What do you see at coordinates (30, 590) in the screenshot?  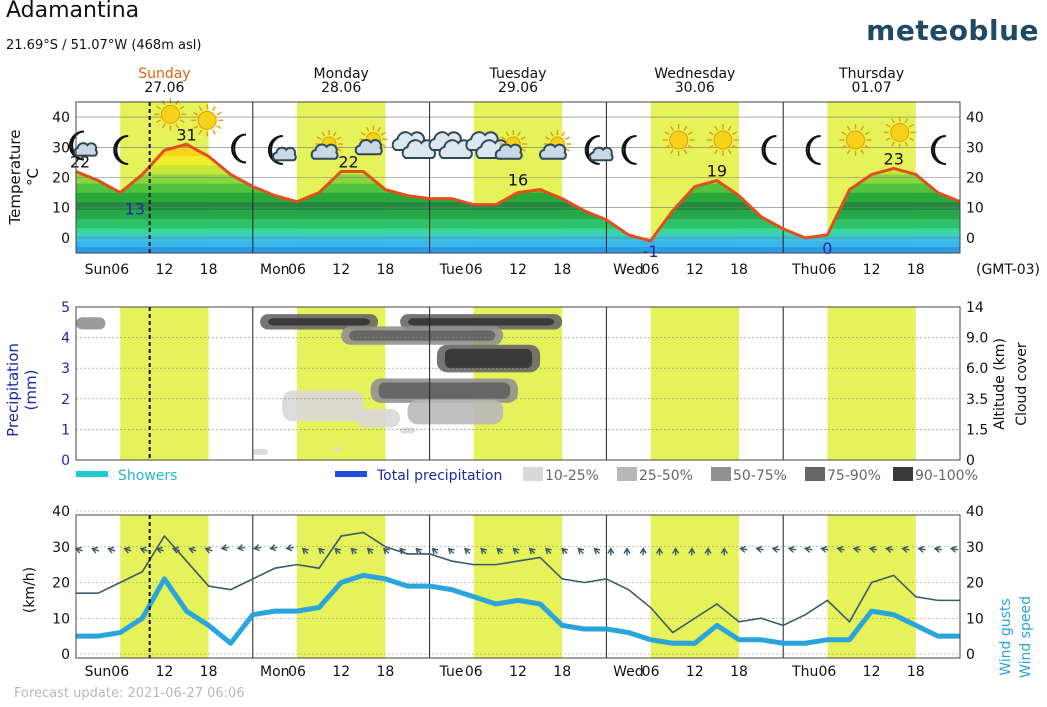 I see `wind-axis-title: (km/h)` at bounding box center [30, 590].